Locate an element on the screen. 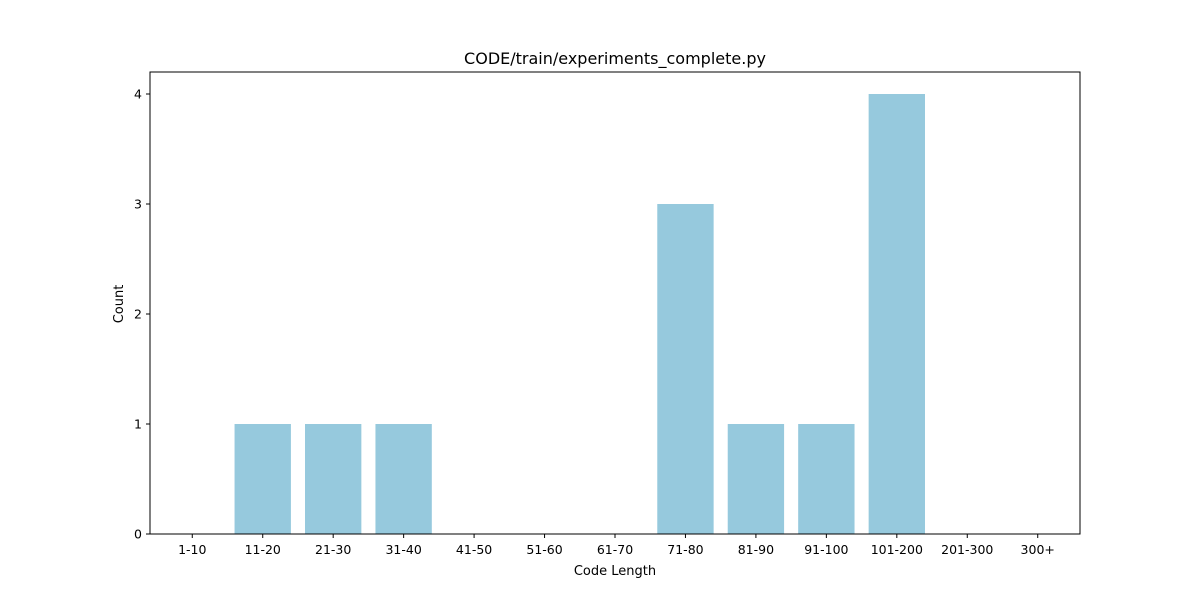  y-tick-label: 3 is located at coordinates (138, 204).